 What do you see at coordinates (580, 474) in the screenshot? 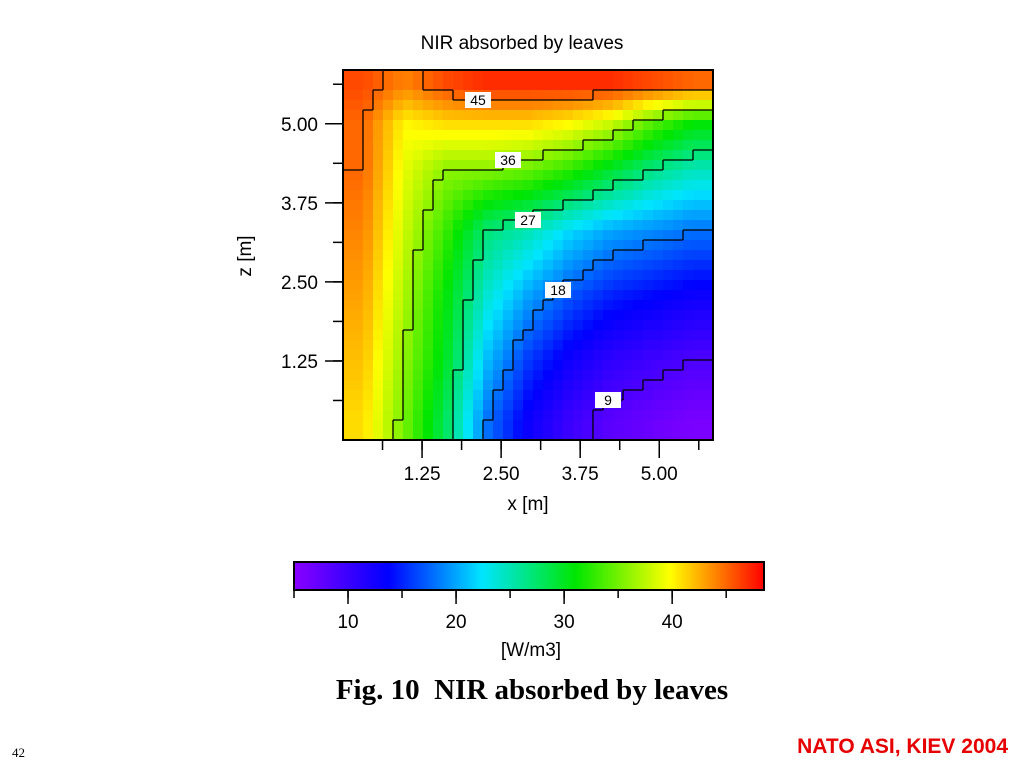
I see `x-tick-label: 3.75` at bounding box center [580, 474].